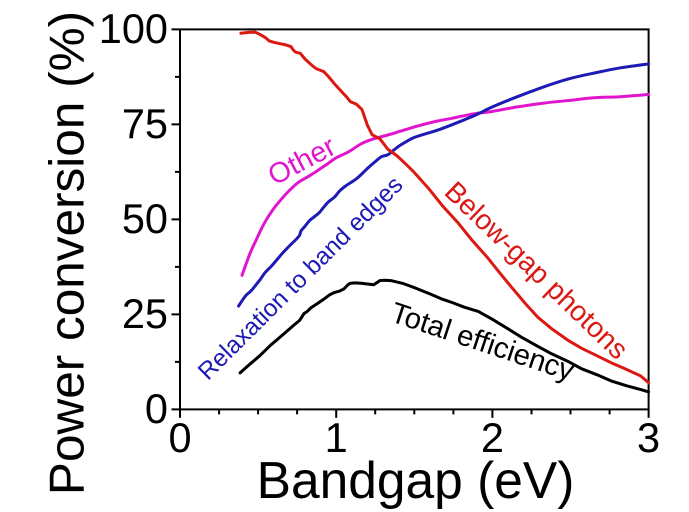  I want to click on svg-text: 3, so click(648, 437).